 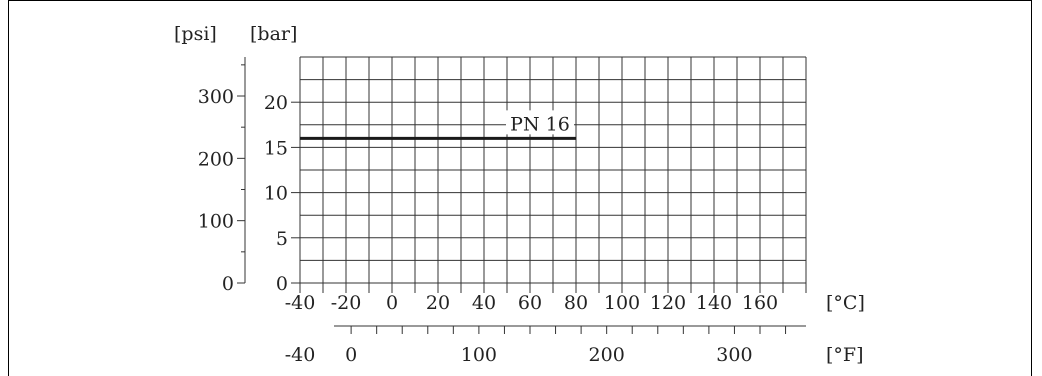 What do you see at coordinates (276, 103) in the screenshot?
I see `bar-tick-label: 20` at bounding box center [276, 103].